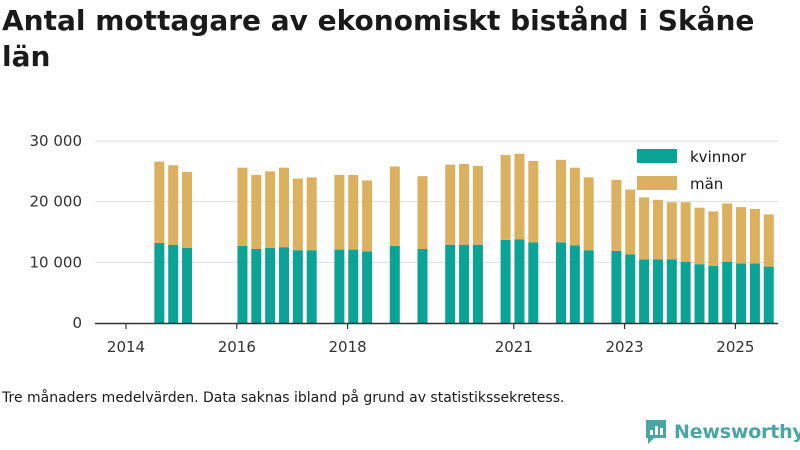 This screenshot has width=800, height=450. What do you see at coordinates (625, 347) in the screenshot?
I see `x-tick-label: 2023` at bounding box center [625, 347].